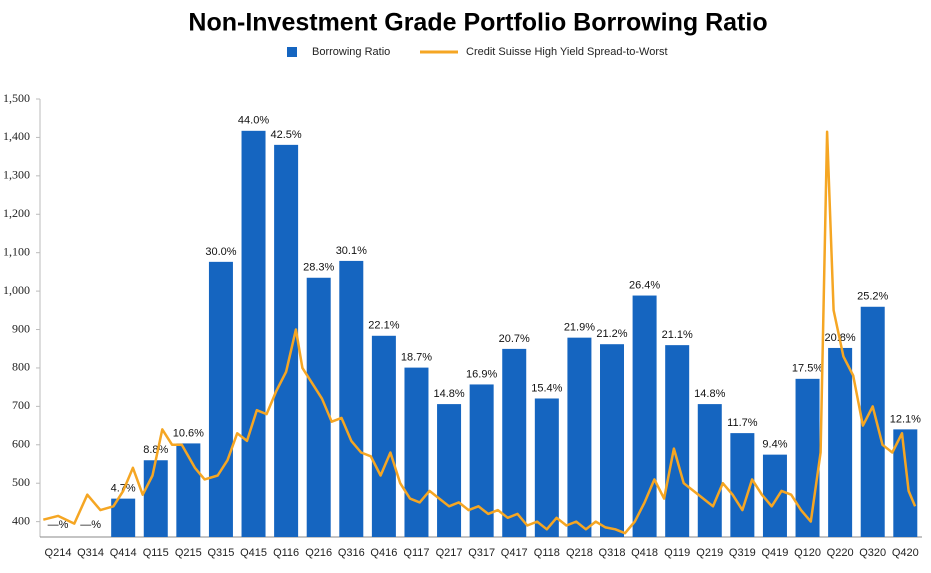 The image size is (931, 573). I want to click on data-label: 20.7%, so click(514, 339).